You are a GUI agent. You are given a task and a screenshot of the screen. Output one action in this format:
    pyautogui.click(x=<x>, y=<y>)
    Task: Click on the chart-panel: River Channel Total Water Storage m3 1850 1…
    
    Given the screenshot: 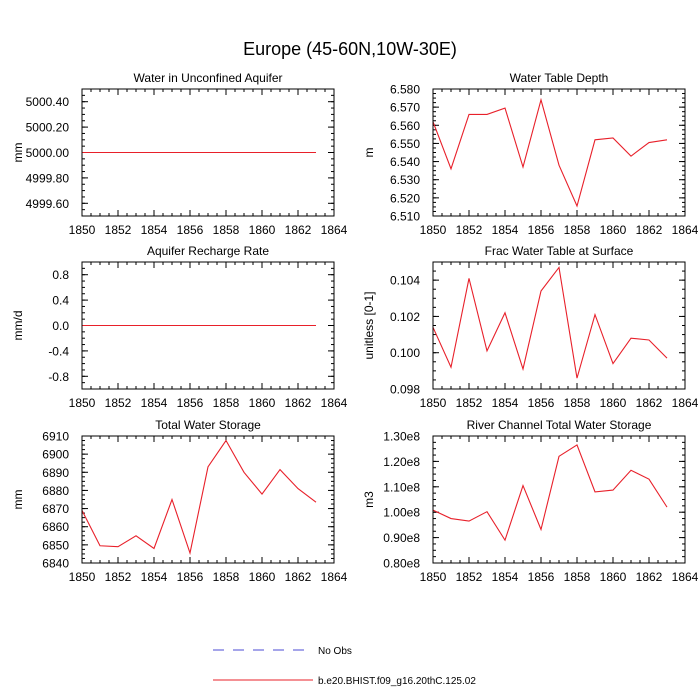 What is the action you would take?
    pyautogui.click(x=530, y=501)
    